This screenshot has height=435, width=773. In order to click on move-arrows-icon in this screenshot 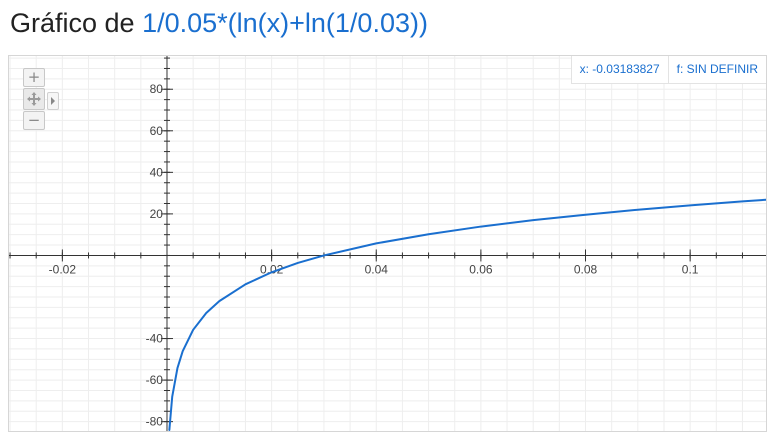, I will do `click(34, 99)`.